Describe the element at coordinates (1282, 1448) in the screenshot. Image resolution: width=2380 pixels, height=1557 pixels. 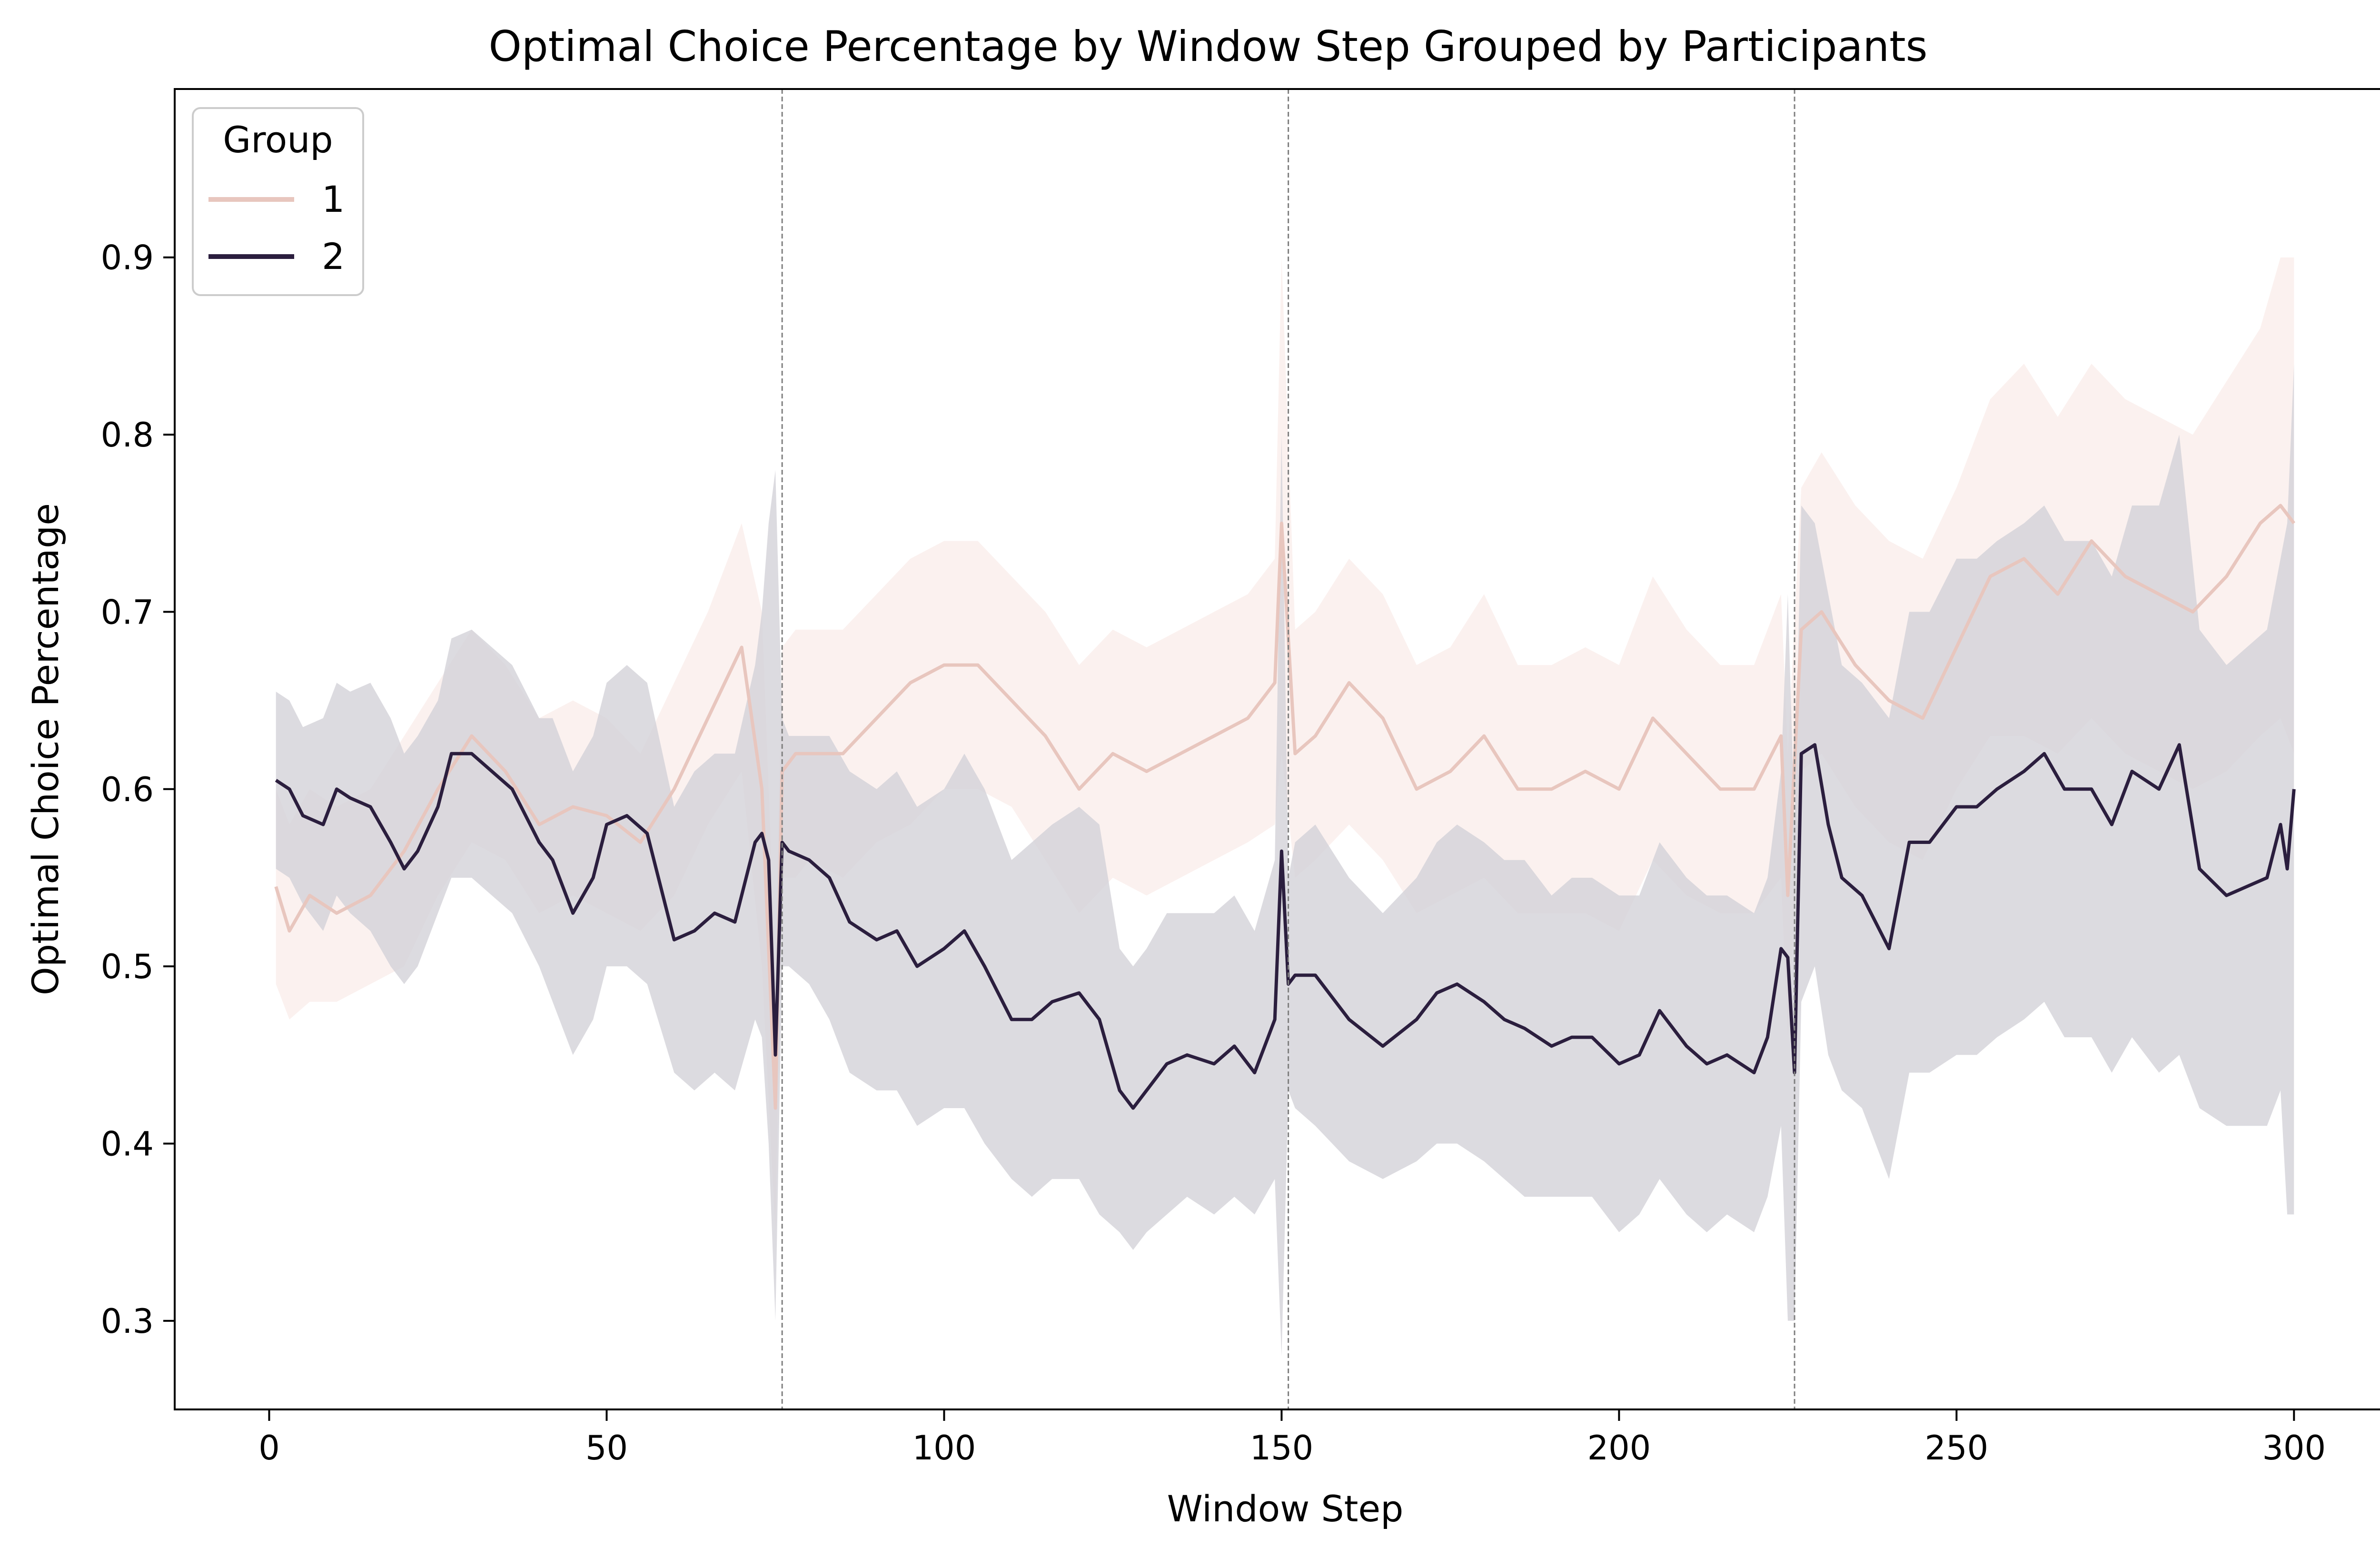
I see `x-tick-label: 150` at that location.